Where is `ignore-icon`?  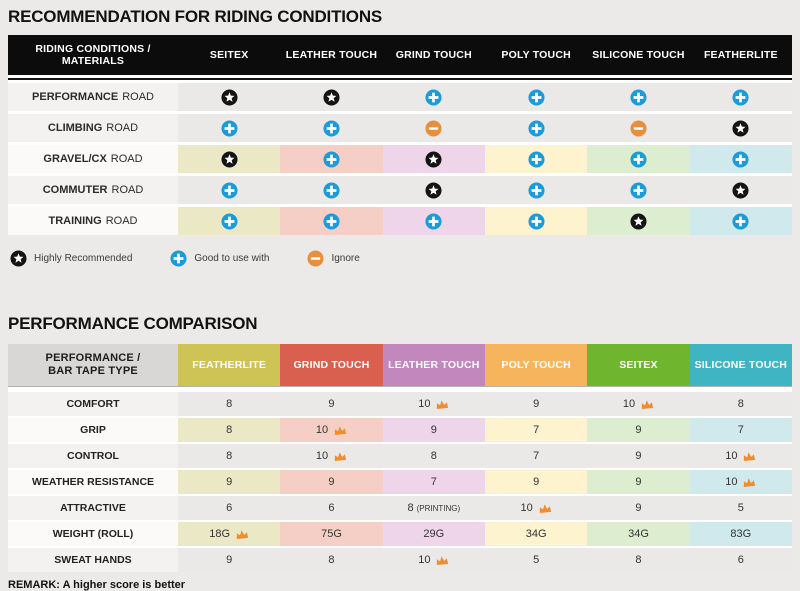 ignore-icon is located at coordinates (638, 128).